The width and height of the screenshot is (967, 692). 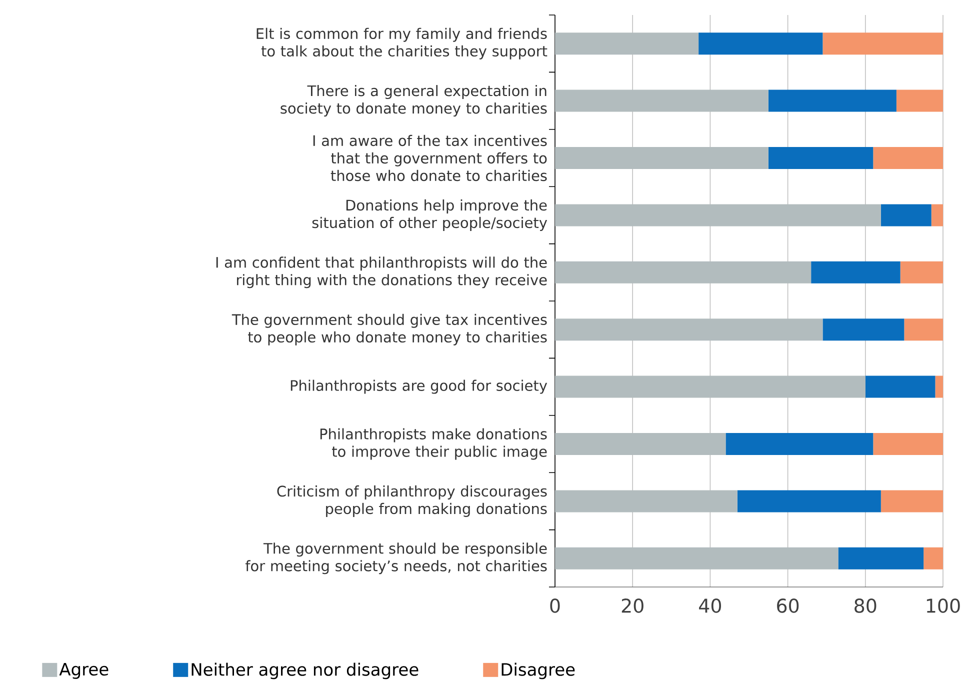 What do you see at coordinates (538, 671) in the screenshot?
I see `legend-label: Disagree` at bounding box center [538, 671].